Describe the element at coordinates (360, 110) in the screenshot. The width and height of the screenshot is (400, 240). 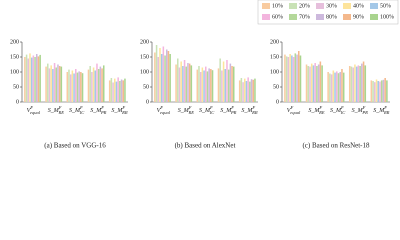
I see `x-tick-label: S_MF PR` at that location.